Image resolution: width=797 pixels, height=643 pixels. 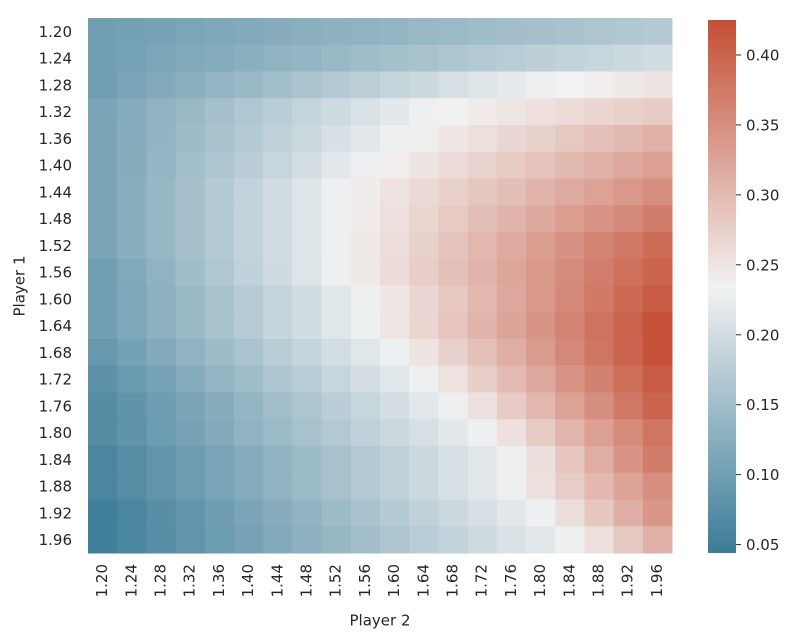 I want to click on y-tick-label: 1.28, so click(x=55, y=85).